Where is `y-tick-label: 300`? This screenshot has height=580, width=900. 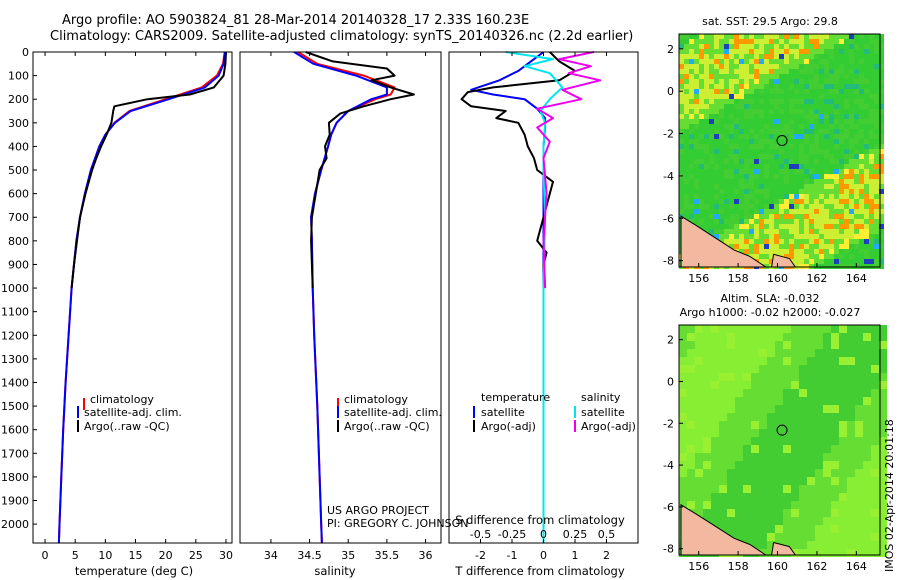
y-tick-label: 300 is located at coordinates (18, 123).